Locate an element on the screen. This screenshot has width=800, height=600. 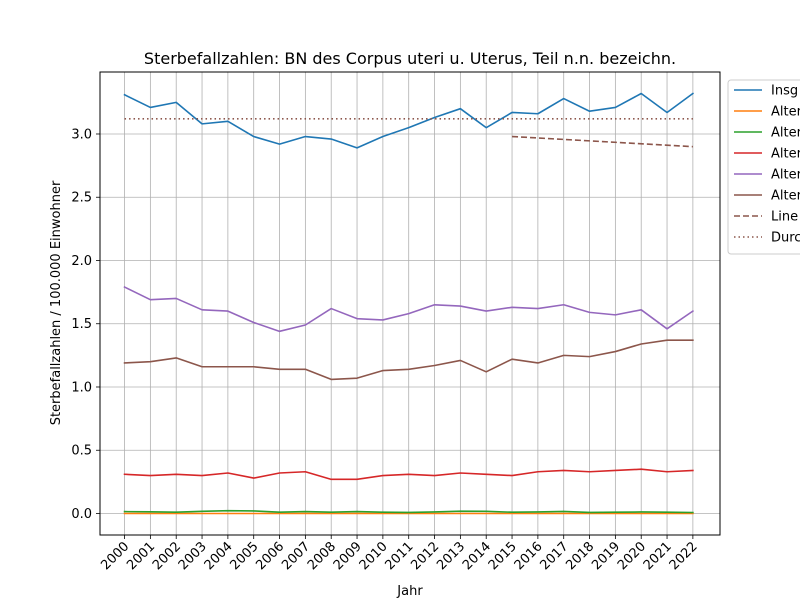
y-tick-label-2.5: 2.5 is located at coordinates (81, 198).